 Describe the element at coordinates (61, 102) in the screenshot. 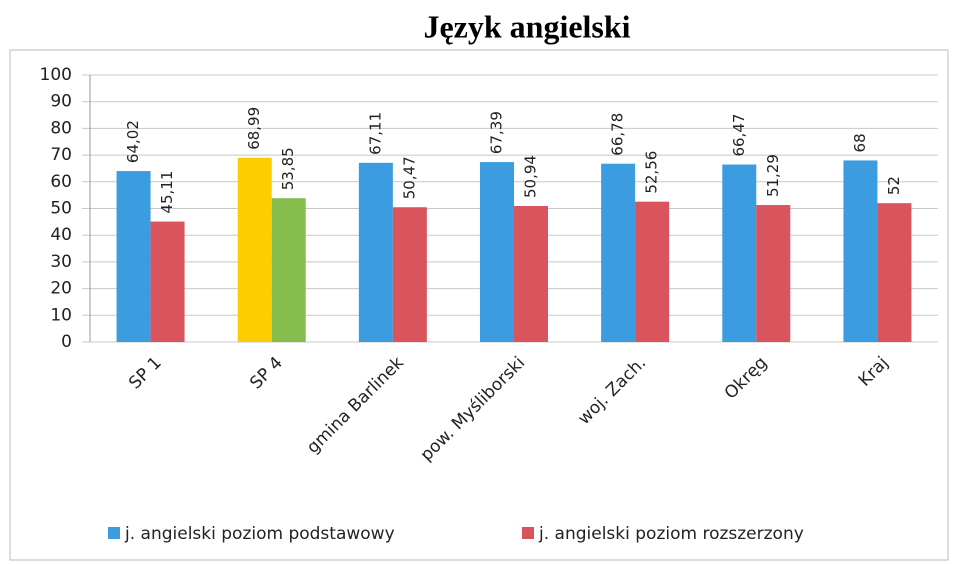

I see `y-tick-label: 90` at that location.